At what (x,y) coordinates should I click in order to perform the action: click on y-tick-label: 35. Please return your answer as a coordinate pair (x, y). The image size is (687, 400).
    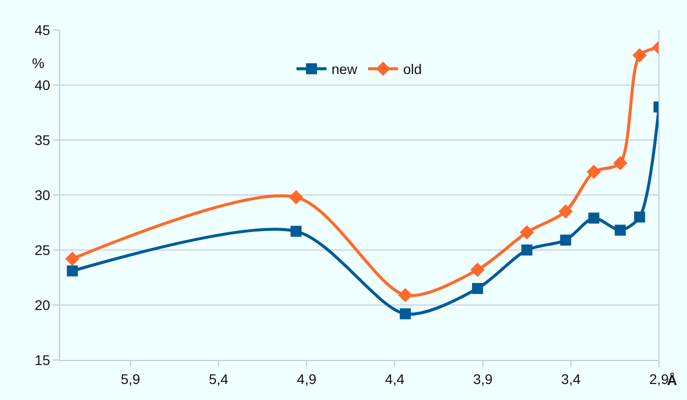
    Looking at the image, I should click on (42, 140).